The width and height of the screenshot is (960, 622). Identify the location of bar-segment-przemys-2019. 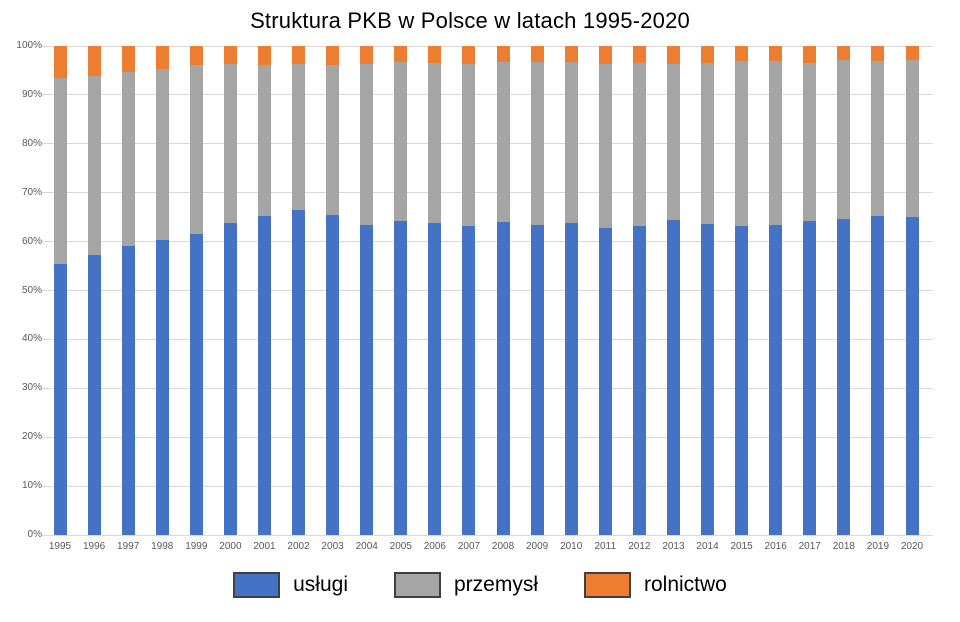
(878, 138).